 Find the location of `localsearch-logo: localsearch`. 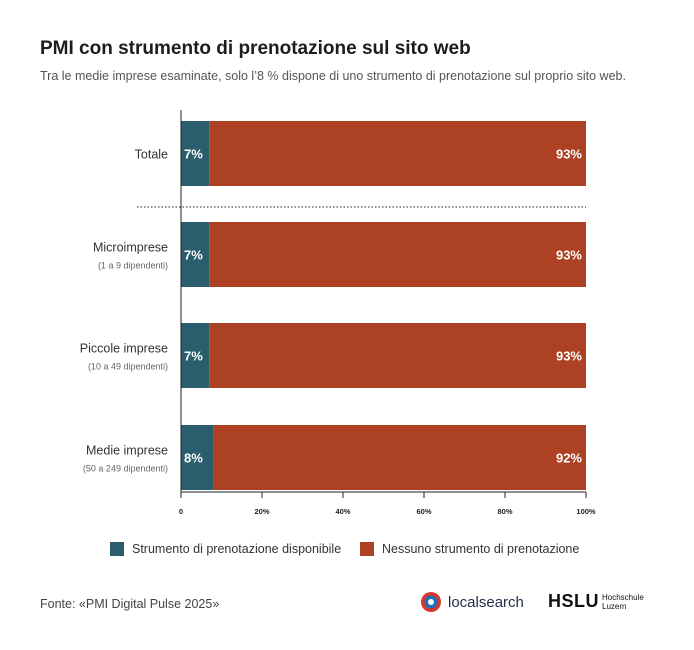

localsearch-logo: localsearch is located at coordinates (472, 602).